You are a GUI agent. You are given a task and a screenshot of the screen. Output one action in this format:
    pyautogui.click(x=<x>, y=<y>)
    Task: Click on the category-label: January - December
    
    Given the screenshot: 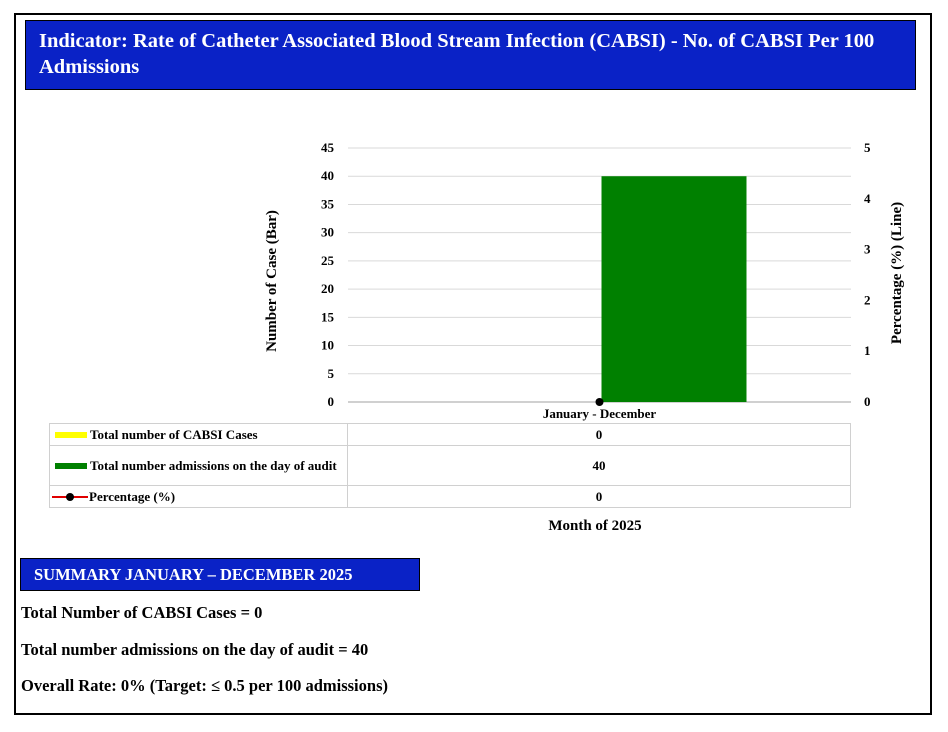 What is the action you would take?
    pyautogui.click(x=600, y=413)
    